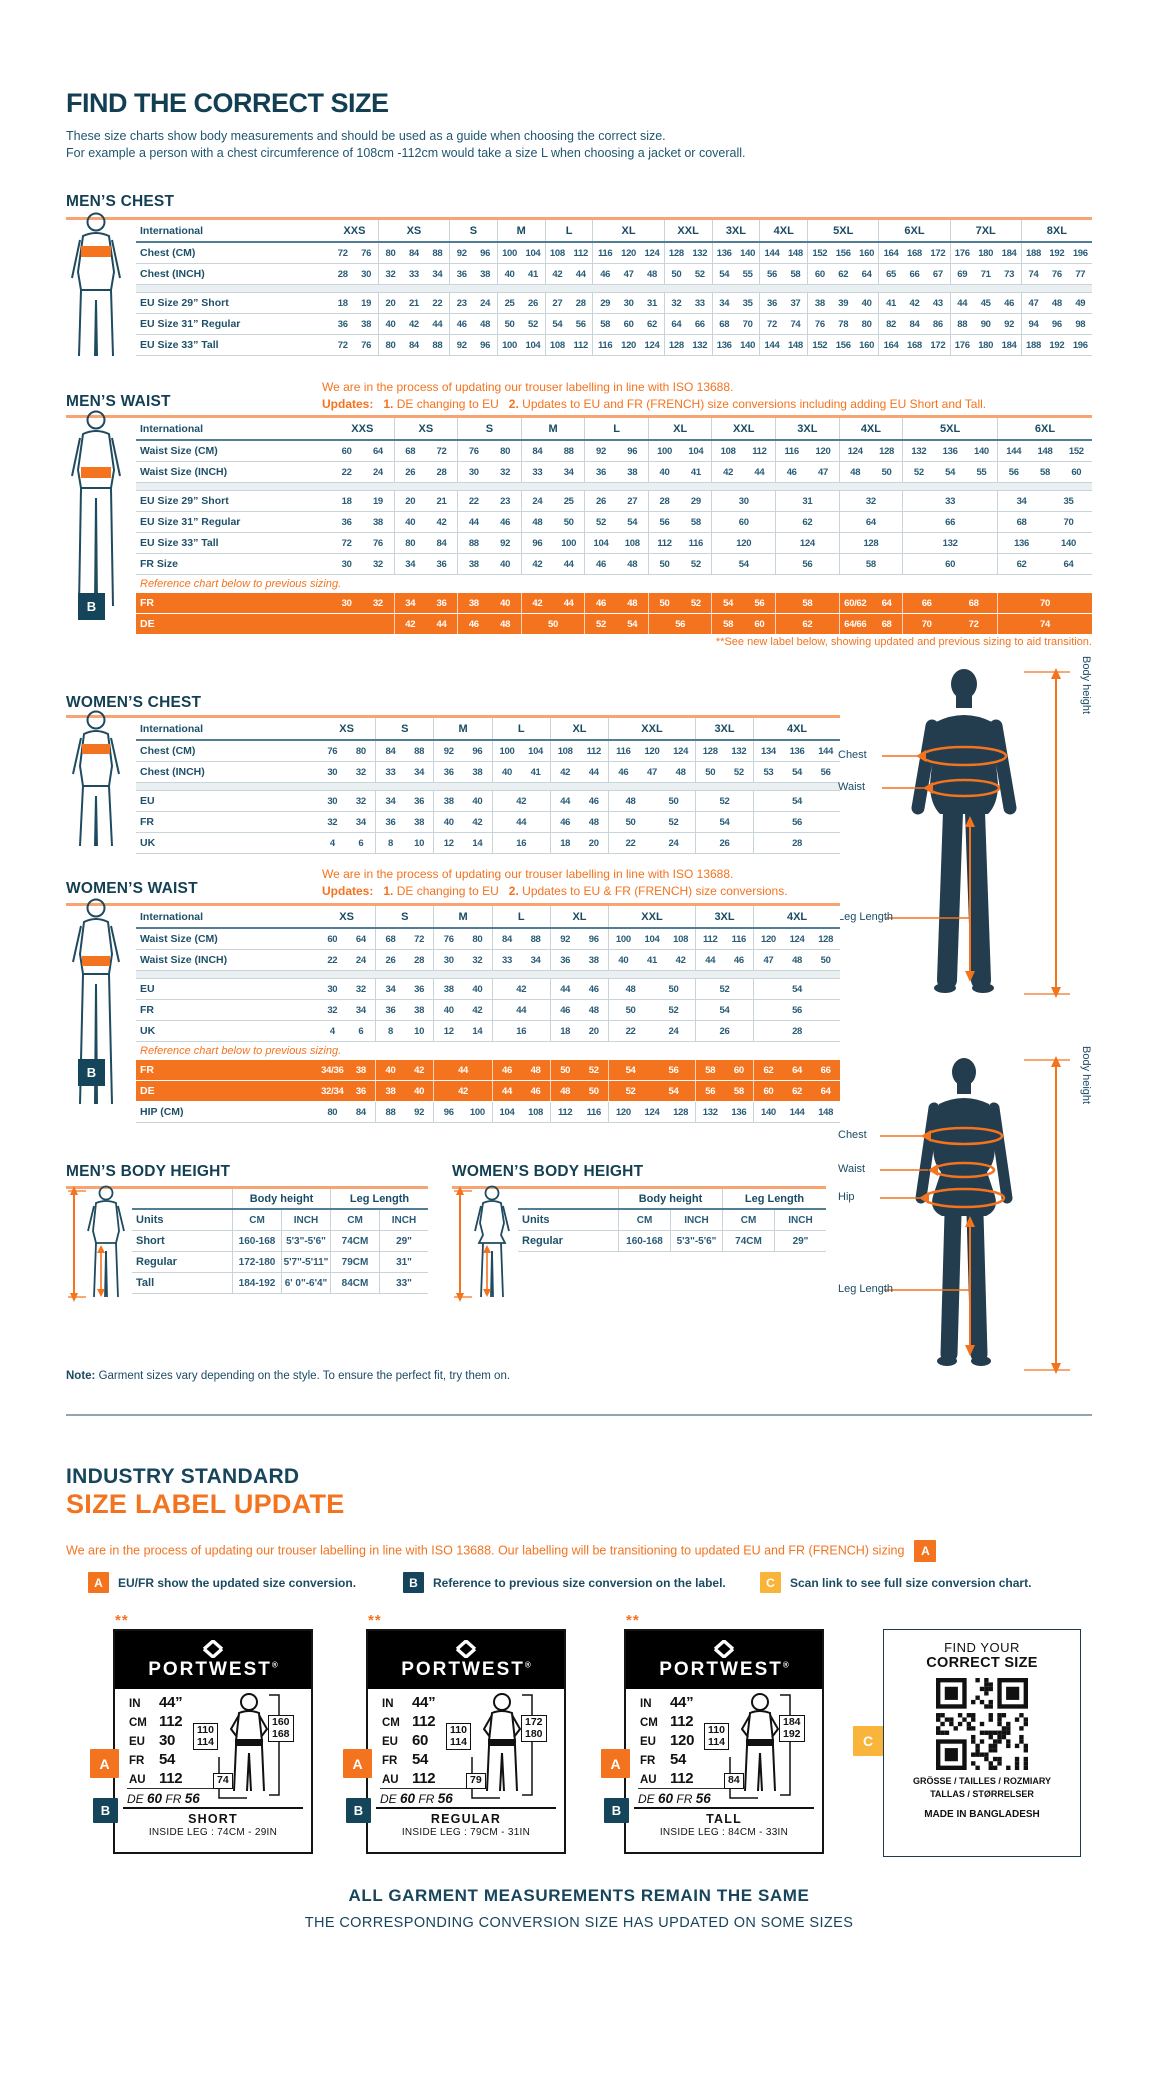  What do you see at coordinates (985, 230) in the screenshot?
I see `size-column-header: 7XL` at bounding box center [985, 230].